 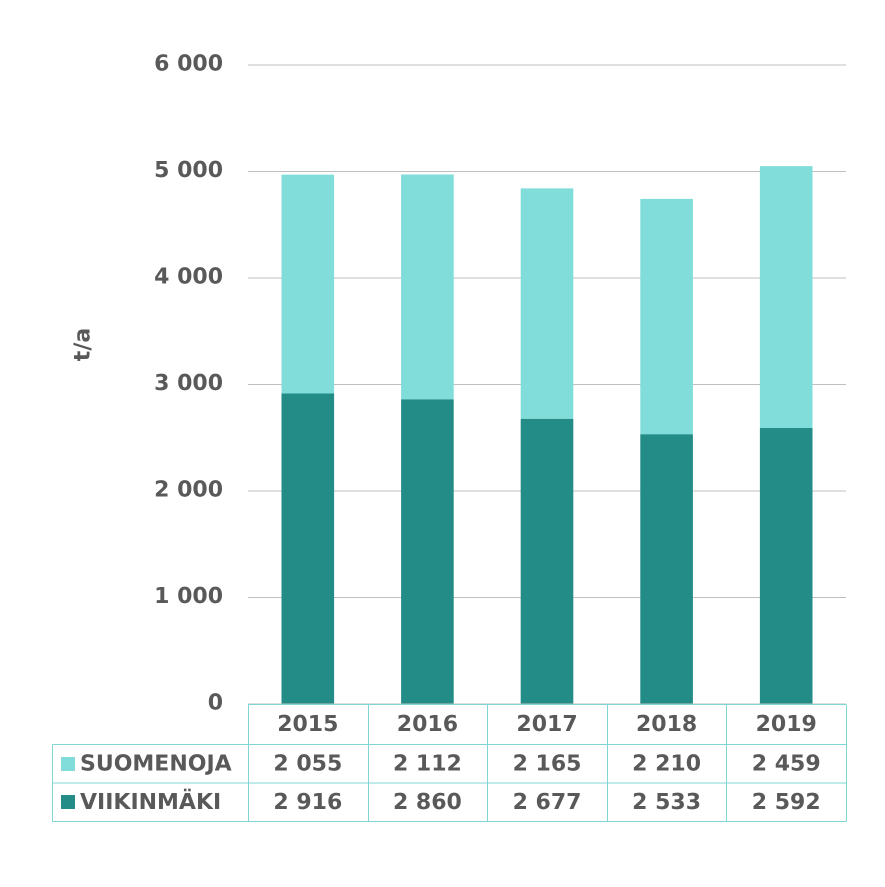 I want to click on y-tick-label: 5 000, so click(x=188, y=171).